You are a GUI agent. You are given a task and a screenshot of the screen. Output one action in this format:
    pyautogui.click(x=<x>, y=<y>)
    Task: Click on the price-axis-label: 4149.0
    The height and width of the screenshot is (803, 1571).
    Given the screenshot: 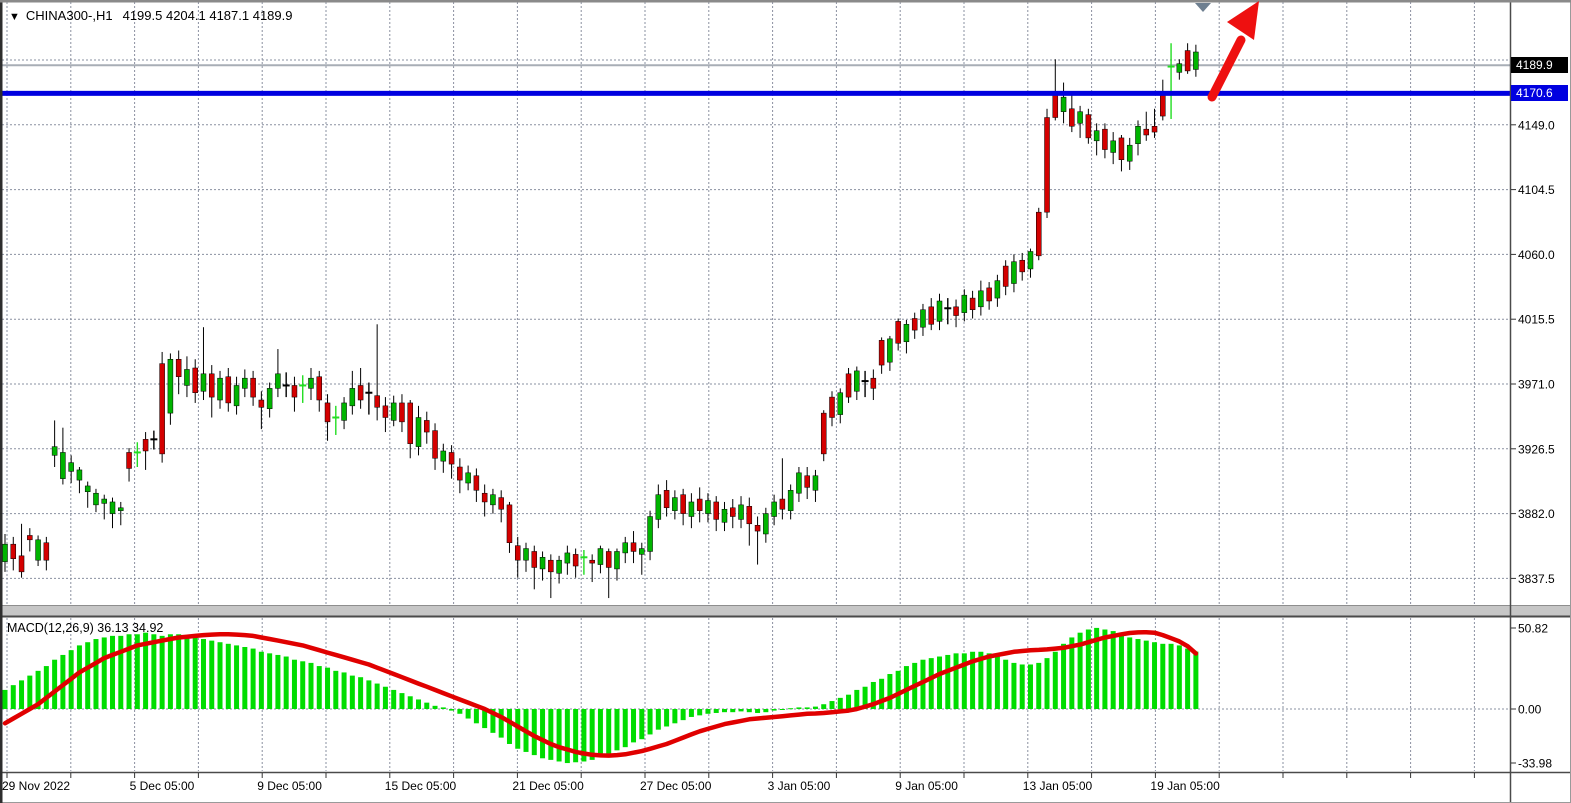 What is the action you would take?
    pyautogui.click(x=1536, y=125)
    